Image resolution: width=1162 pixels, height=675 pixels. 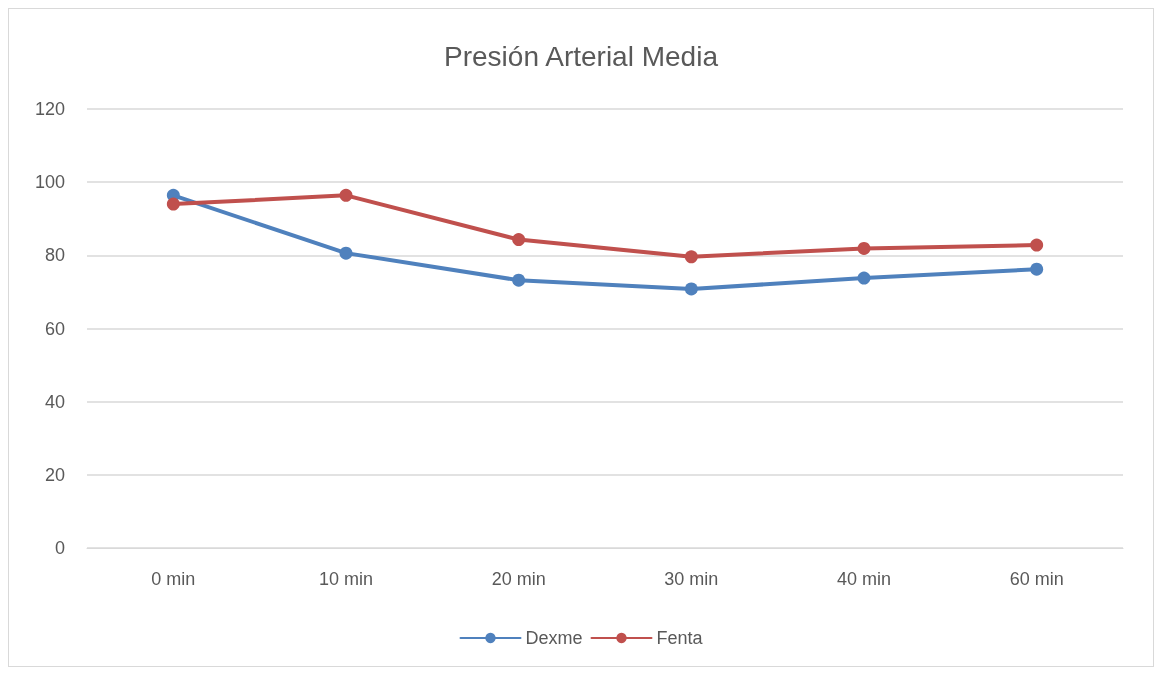 I want to click on legend-label: Dexme, so click(x=554, y=638).